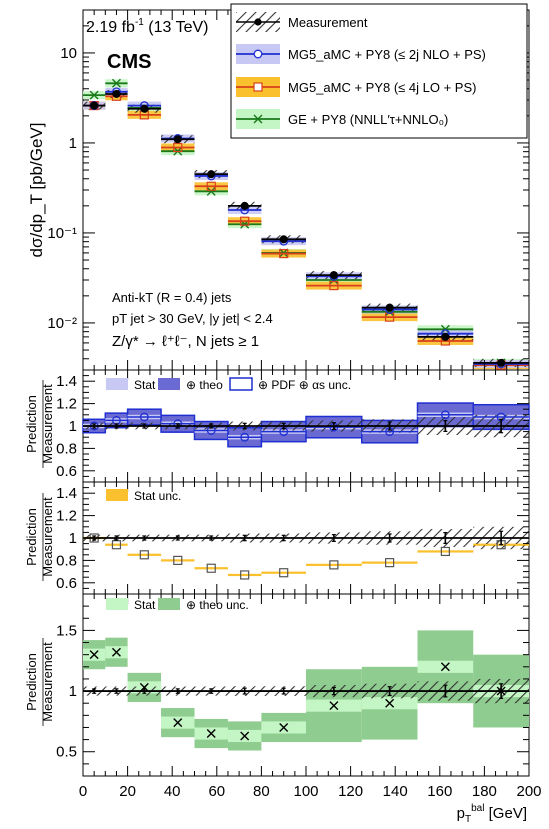 The width and height of the screenshot is (549, 829). I want to click on ratio1-legend-theo-label: ⊕ theo, so click(204, 385).